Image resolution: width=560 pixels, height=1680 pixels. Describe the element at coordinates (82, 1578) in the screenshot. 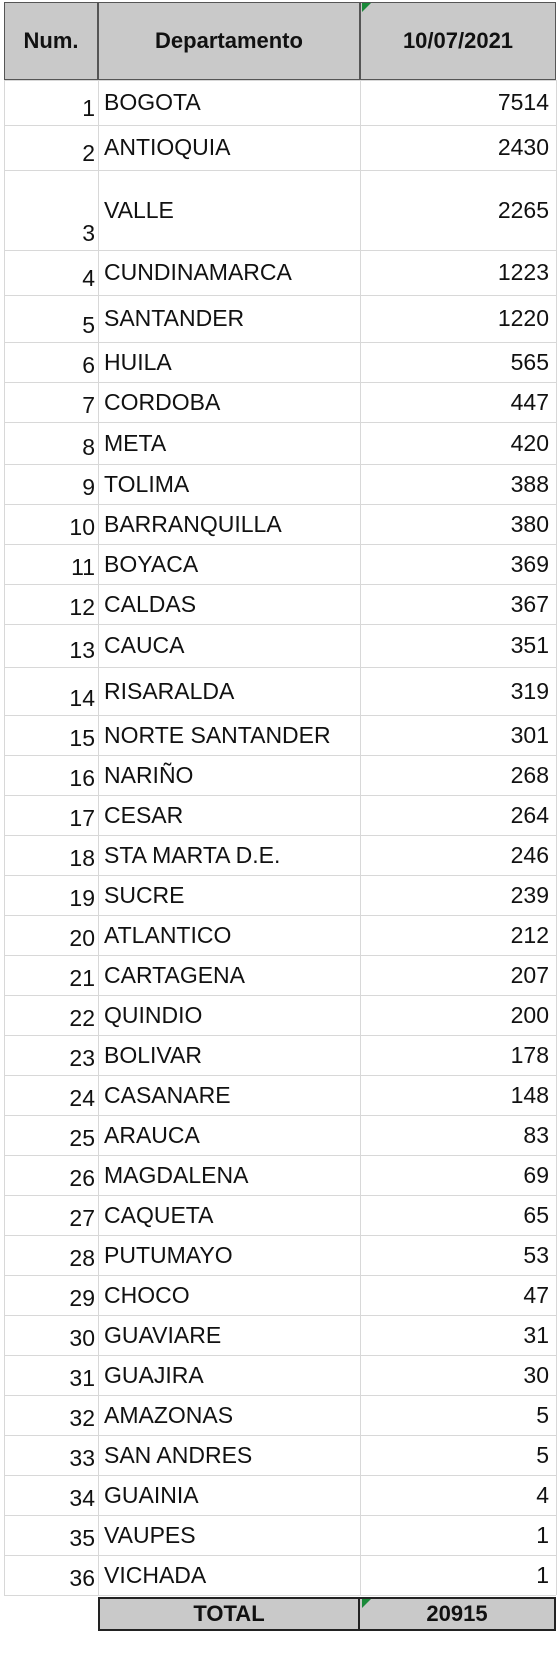

I see `row-num: 36` at that location.